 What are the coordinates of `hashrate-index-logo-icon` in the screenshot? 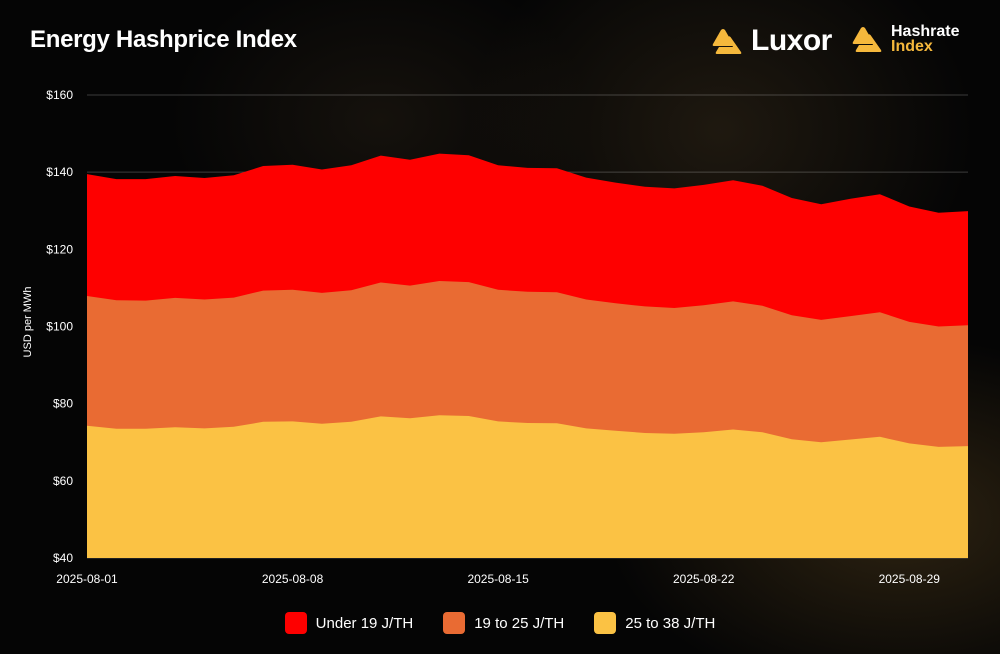 It's located at (867, 39).